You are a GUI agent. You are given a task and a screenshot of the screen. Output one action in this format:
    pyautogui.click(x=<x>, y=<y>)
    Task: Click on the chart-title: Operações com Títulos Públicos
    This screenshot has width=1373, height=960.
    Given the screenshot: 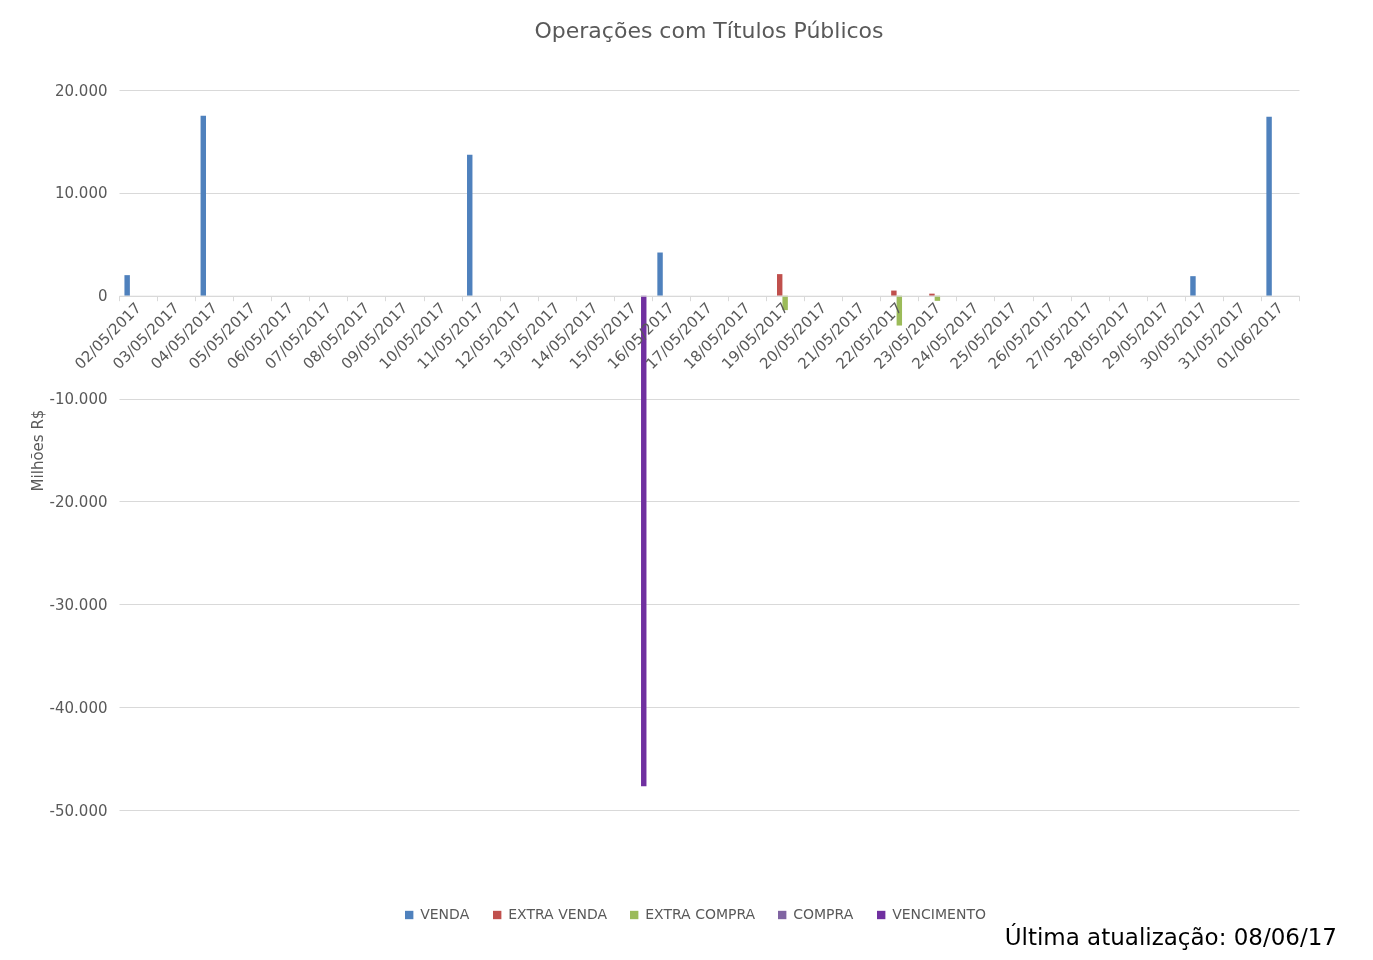 What is the action you would take?
    pyautogui.click(x=709, y=30)
    